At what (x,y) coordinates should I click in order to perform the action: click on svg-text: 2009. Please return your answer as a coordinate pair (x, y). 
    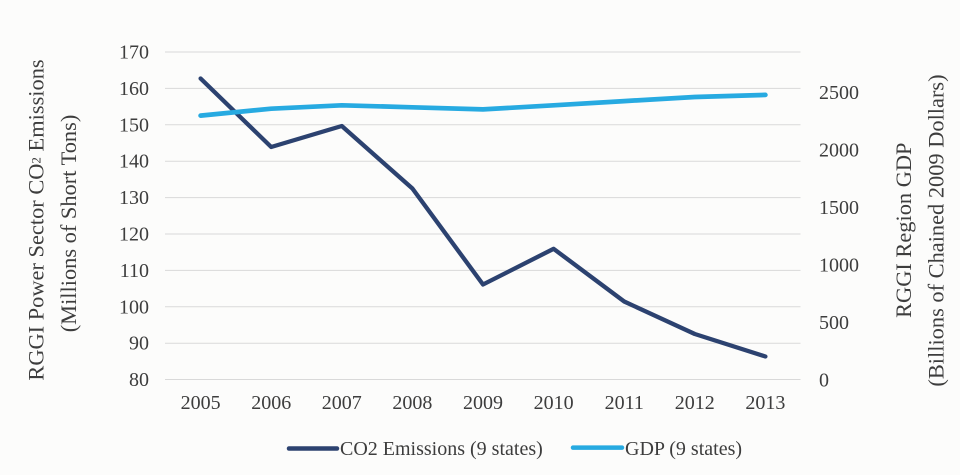
    Looking at the image, I should click on (483, 403).